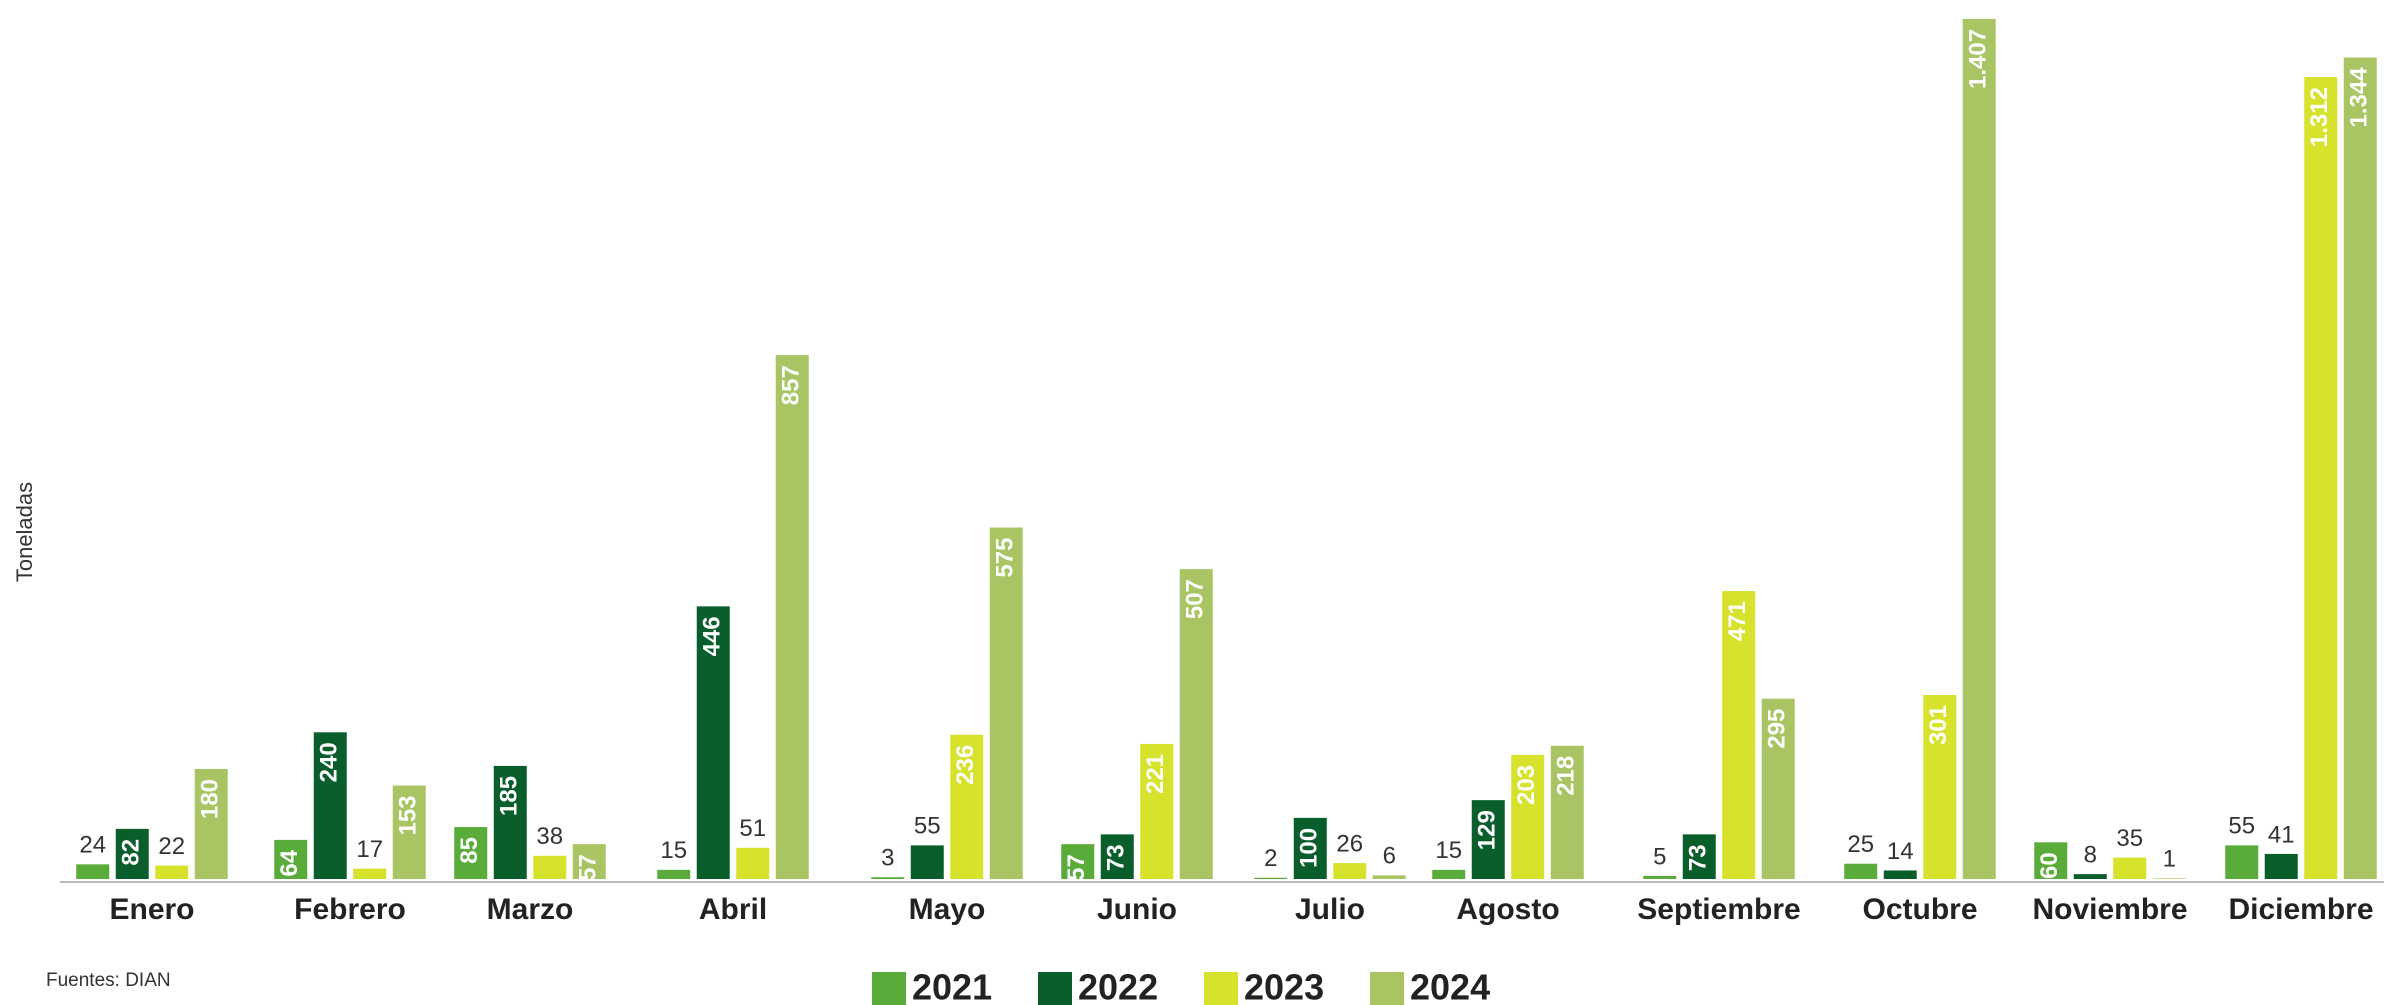  I want to click on data-label: 100, so click(1309, 848).